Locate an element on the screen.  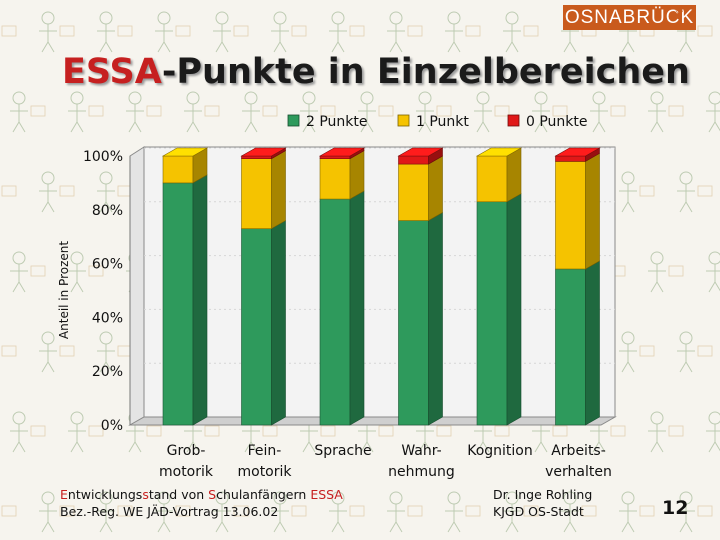
legend-label: 2 Punkte is located at coordinates (337, 122).